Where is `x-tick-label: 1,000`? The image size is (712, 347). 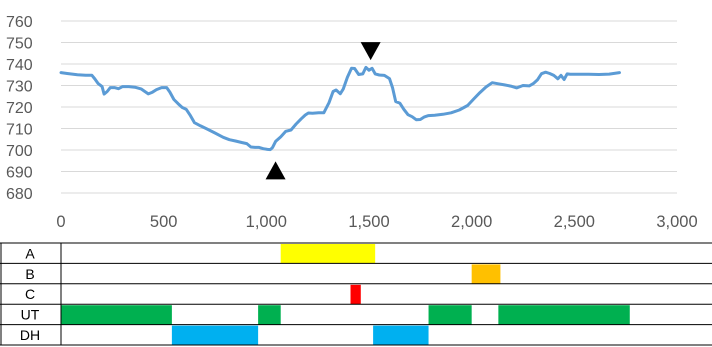 x-tick-label: 1,000 is located at coordinates (266, 222).